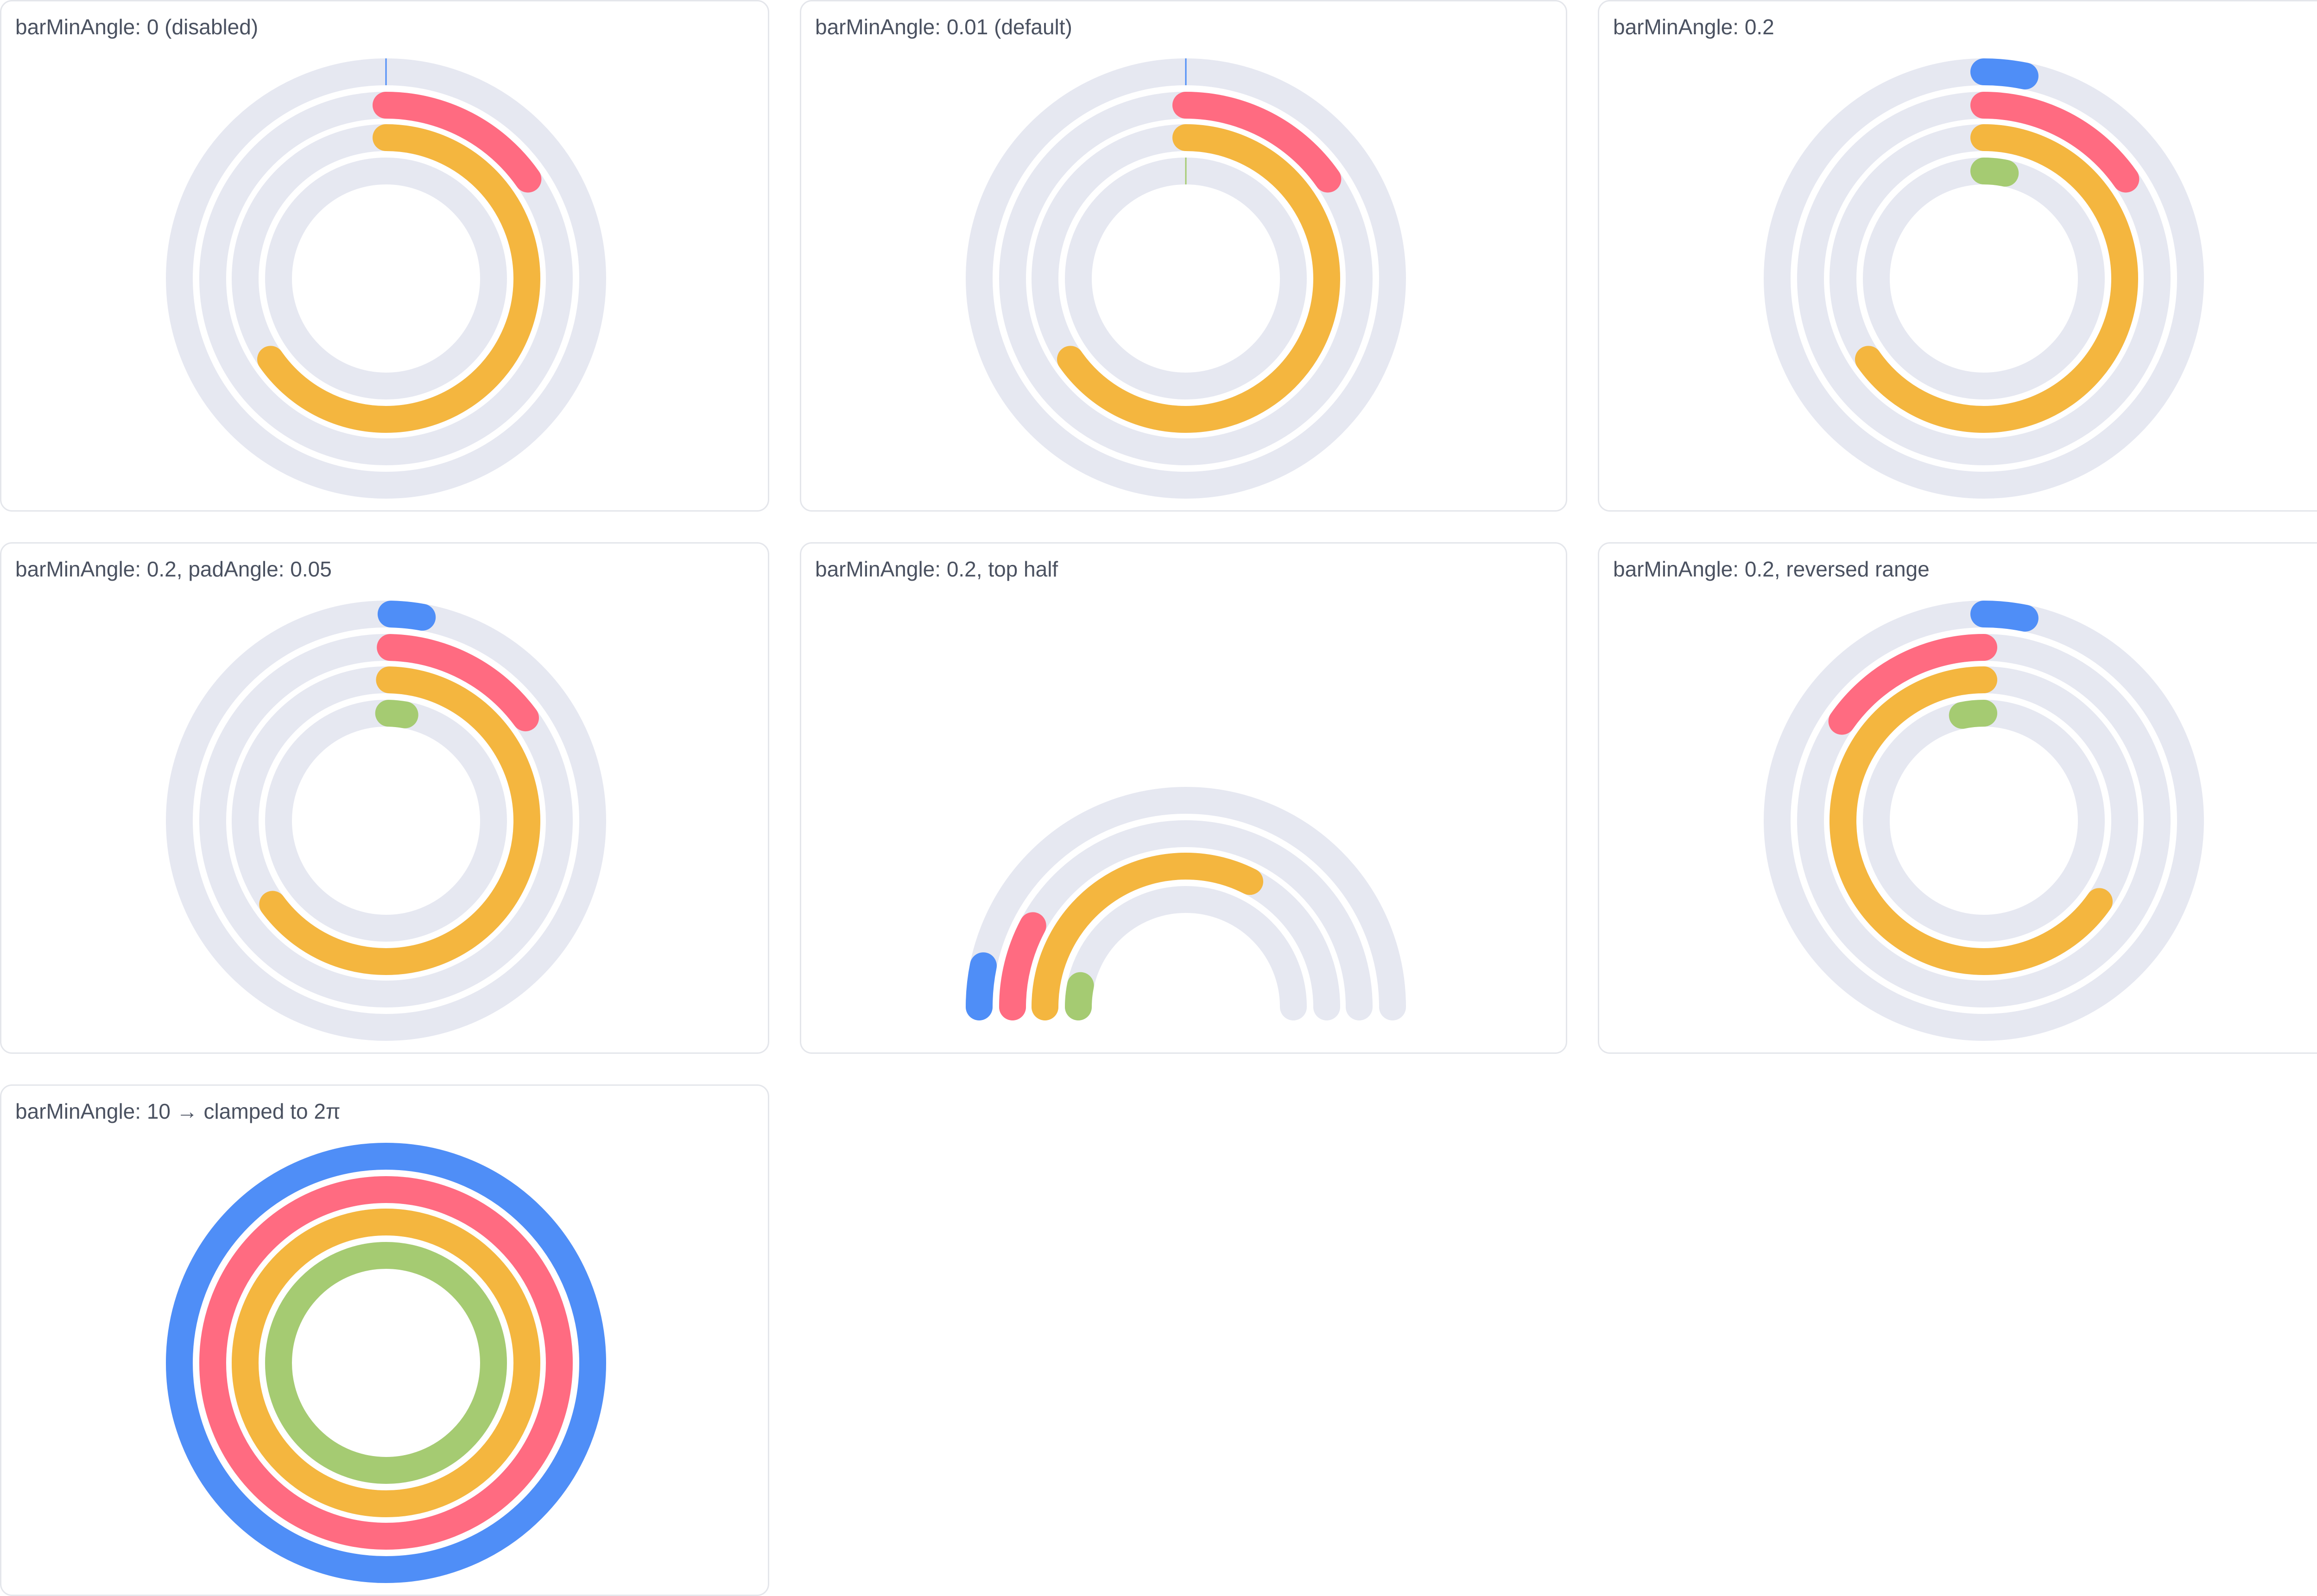 The width and height of the screenshot is (2317, 1596). What do you see at coordinates (173, 569) in the screenshot?
I see `chart-title: barMinAngle: 0.2, padAngle: 0.05` at bounding box center [173, 569].